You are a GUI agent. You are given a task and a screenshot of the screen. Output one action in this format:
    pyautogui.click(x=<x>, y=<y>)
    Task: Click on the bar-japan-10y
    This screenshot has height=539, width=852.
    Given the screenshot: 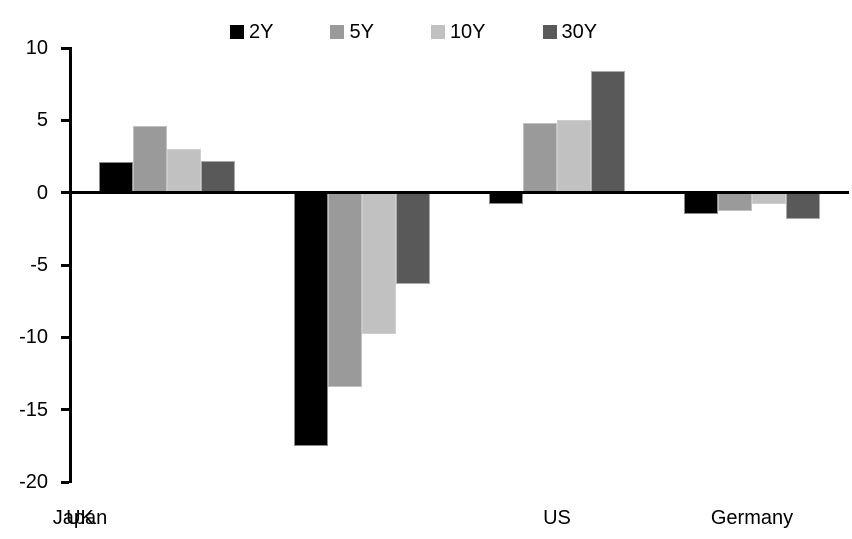 What is the action you would take?
    pyautogui.click(x=768, y=198)
    